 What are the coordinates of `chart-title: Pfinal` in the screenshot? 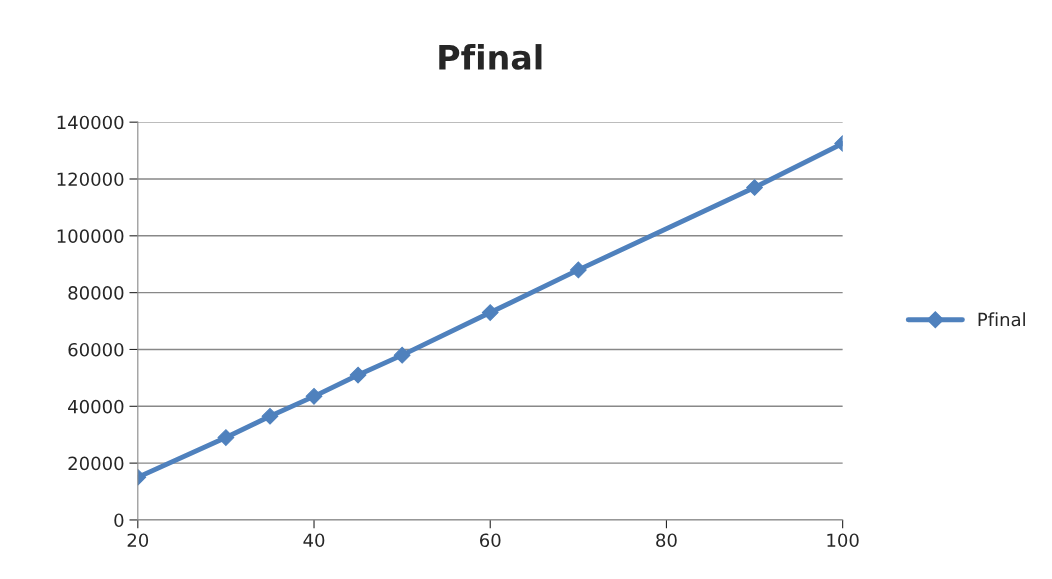 It's located at (490, 57).